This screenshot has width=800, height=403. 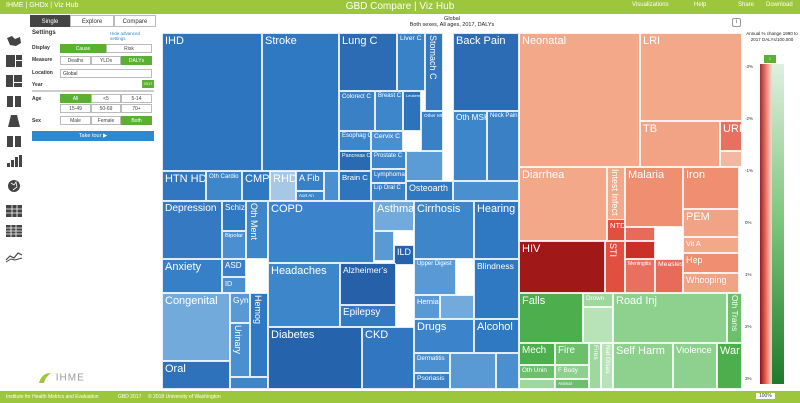 I want to click on treemap-cell-alcohol: Alcohol, so click(x=496, y=336).